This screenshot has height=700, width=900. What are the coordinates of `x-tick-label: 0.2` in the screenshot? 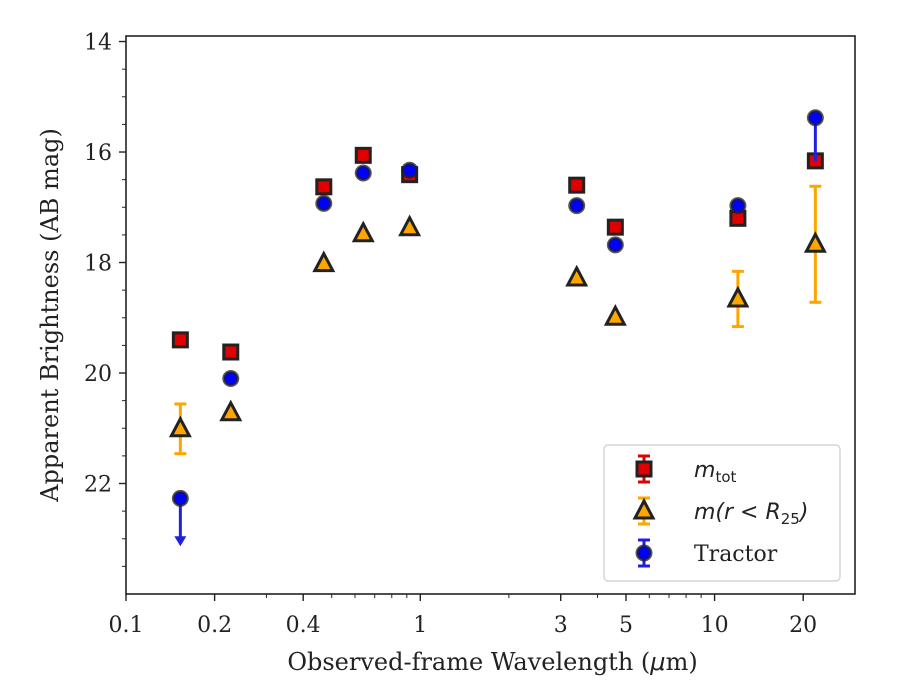 It's located at (214, 625).